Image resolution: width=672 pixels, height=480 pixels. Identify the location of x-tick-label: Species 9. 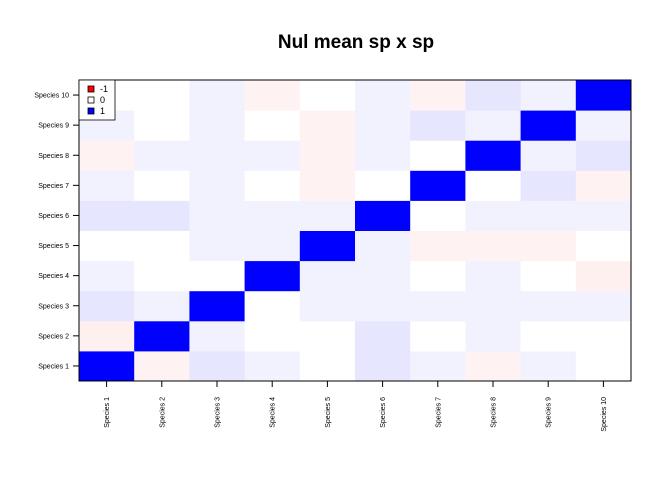
(549, 412).